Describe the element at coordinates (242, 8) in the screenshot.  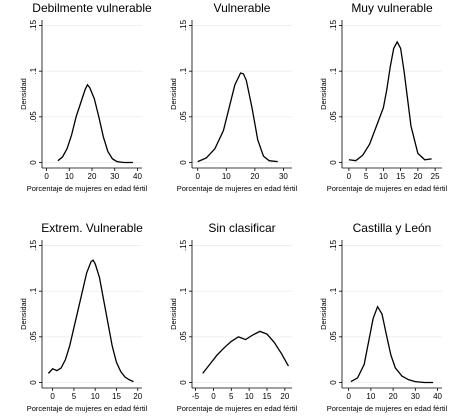
I see `panel-title: Vulnerable` at that location.